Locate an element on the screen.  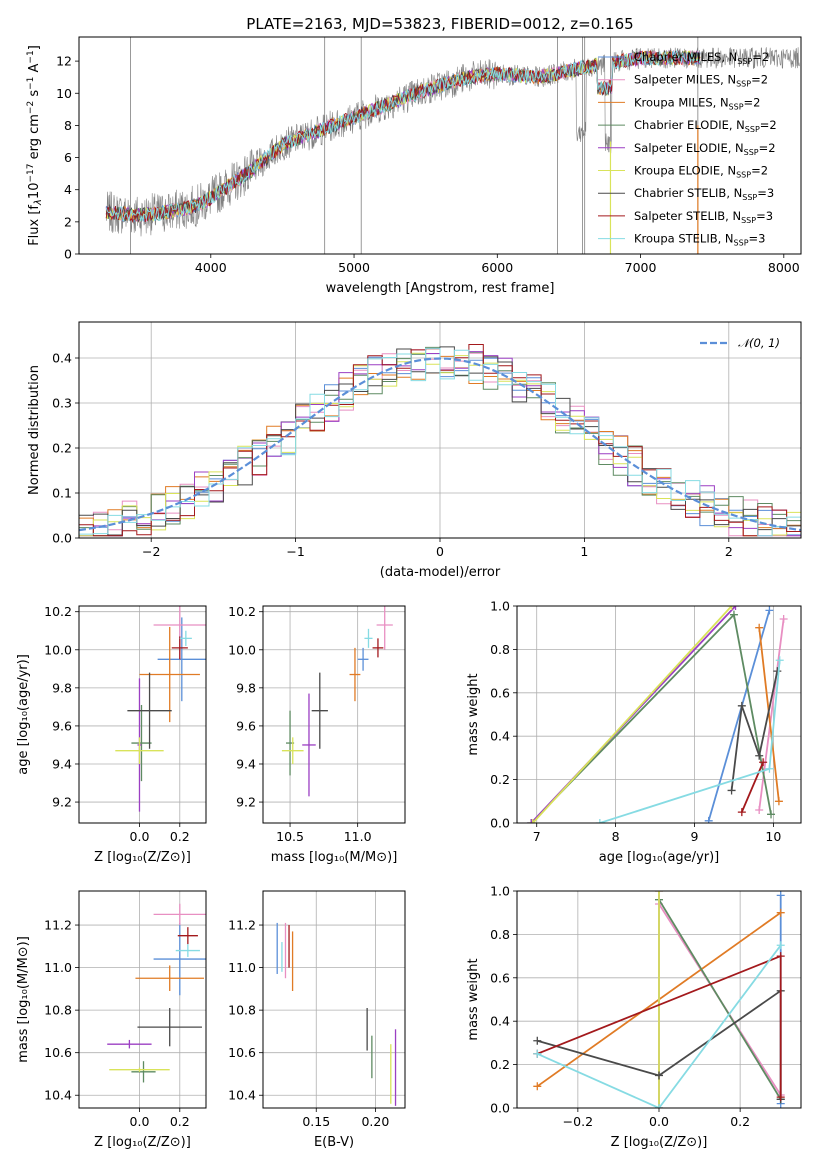
y-tick-label: 4 is located at coordinates (68, 189).